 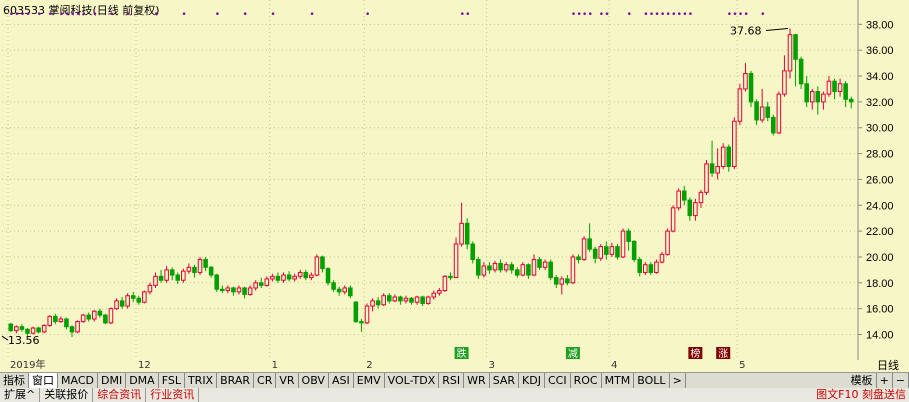 I want to click on y-tick-label: 32.00, so click(x=880, y=103).